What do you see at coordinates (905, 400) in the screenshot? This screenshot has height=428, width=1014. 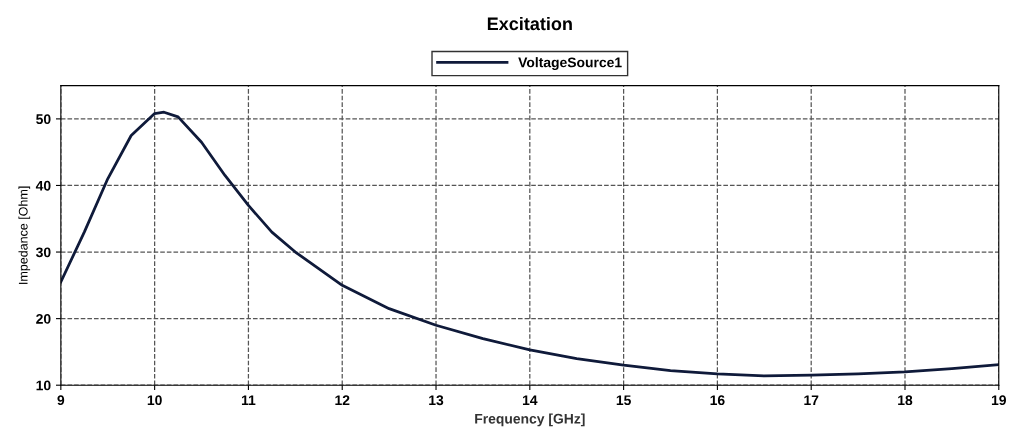 I see `x-tick-label: 18` at bounding box center [905, 400].